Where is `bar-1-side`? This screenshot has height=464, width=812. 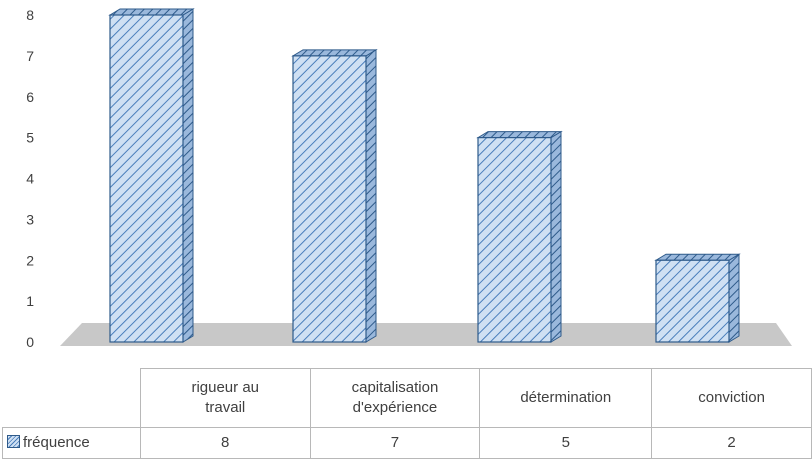 bar-1-side is located at coordinates (188, 175).